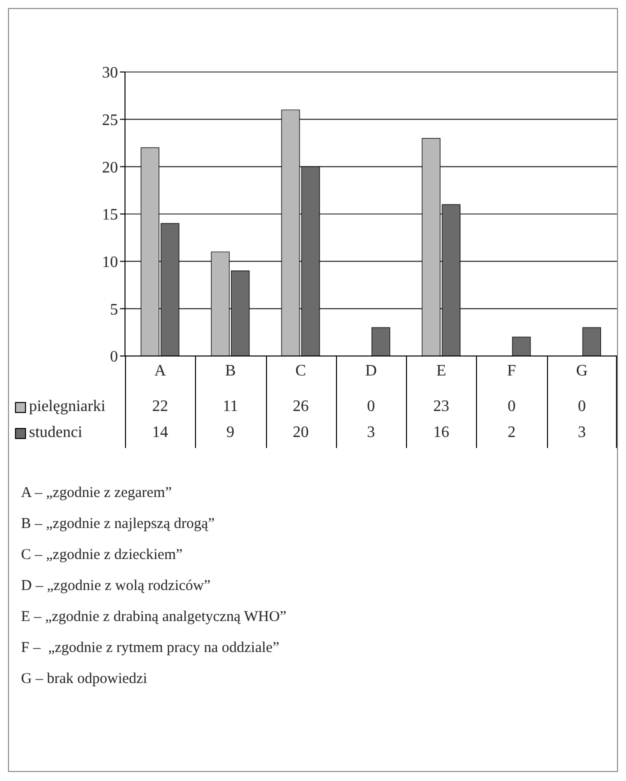  What do you see at coordinates (110, 215) in the screenshot?
I see `y-tick-label: 15` at bounding box center [110, 215].